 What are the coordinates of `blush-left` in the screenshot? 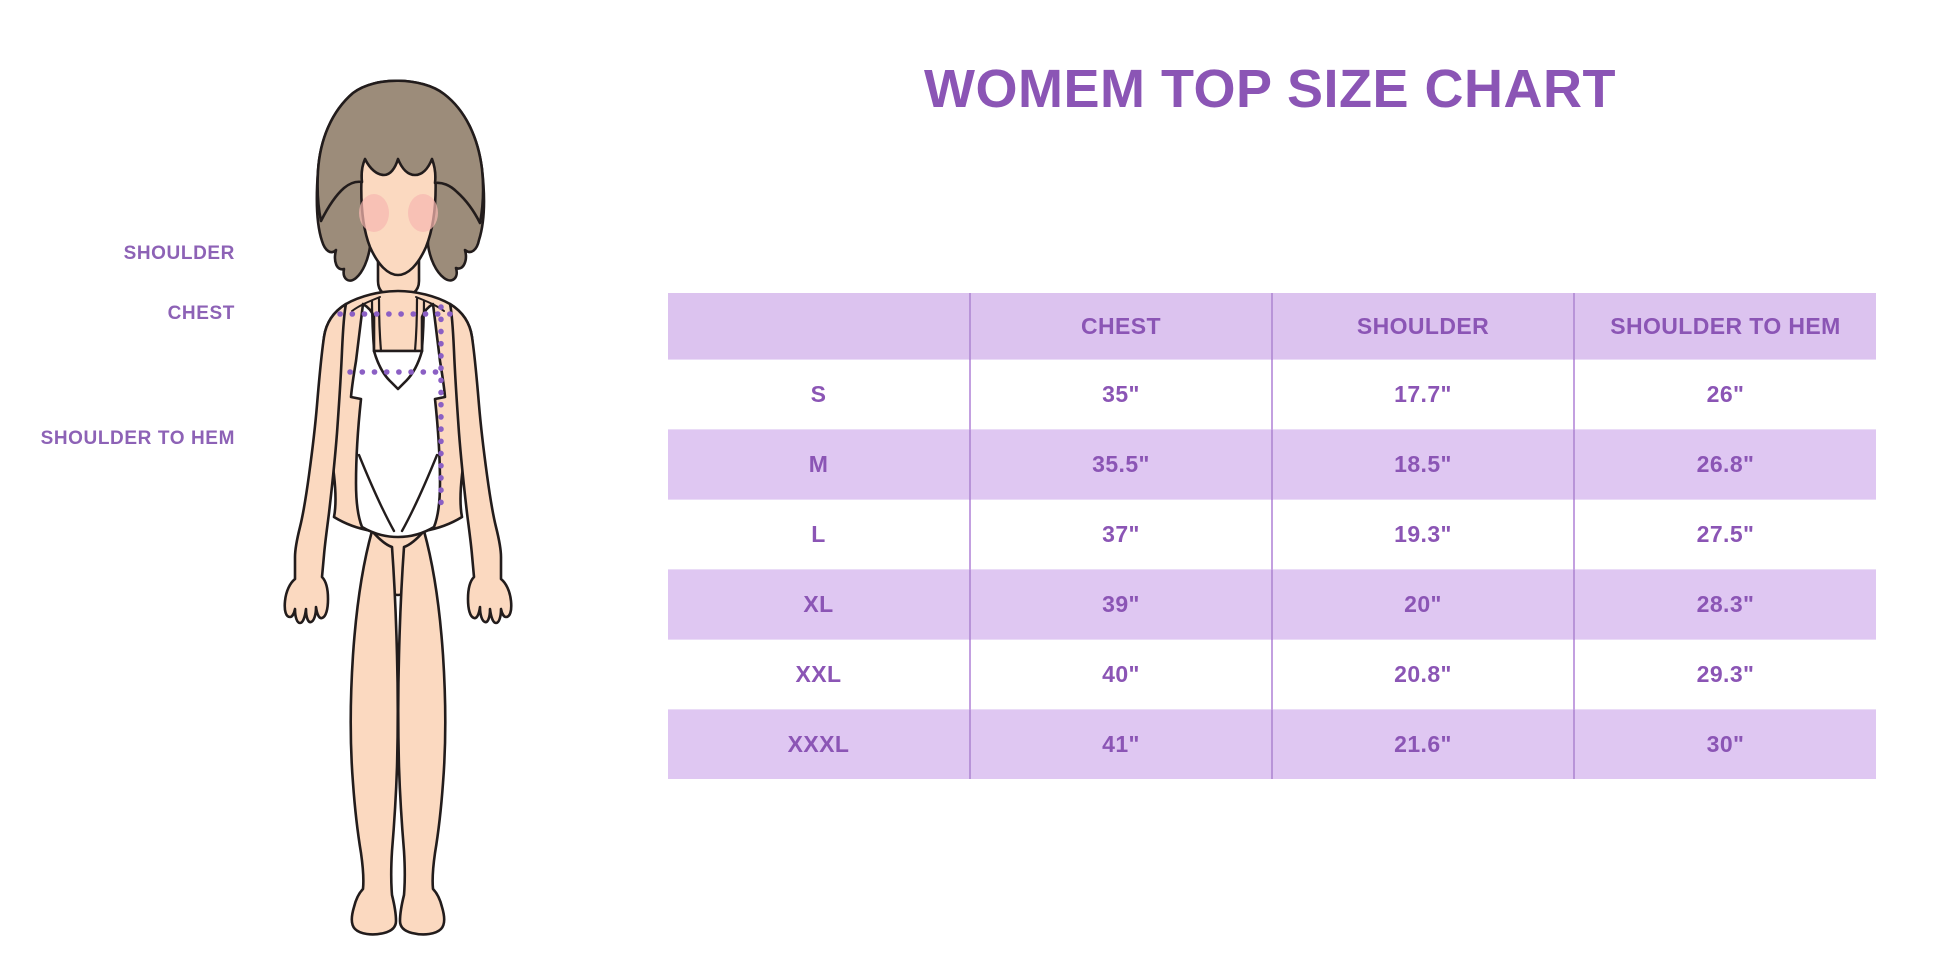 It's located at (374, 213).